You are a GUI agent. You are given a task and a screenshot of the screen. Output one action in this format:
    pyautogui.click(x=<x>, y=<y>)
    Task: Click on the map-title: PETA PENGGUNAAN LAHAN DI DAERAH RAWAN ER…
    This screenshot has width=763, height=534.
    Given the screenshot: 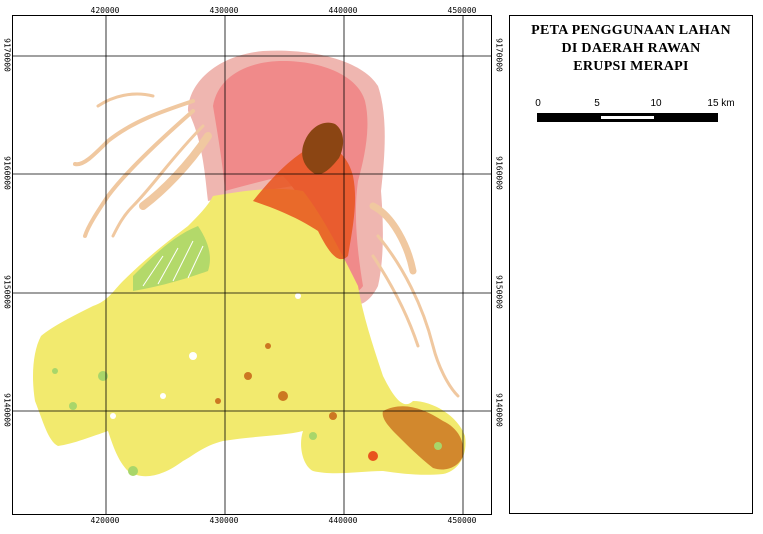 What is the action you would take?
    pyautogui.click(x=631, y=49)
    